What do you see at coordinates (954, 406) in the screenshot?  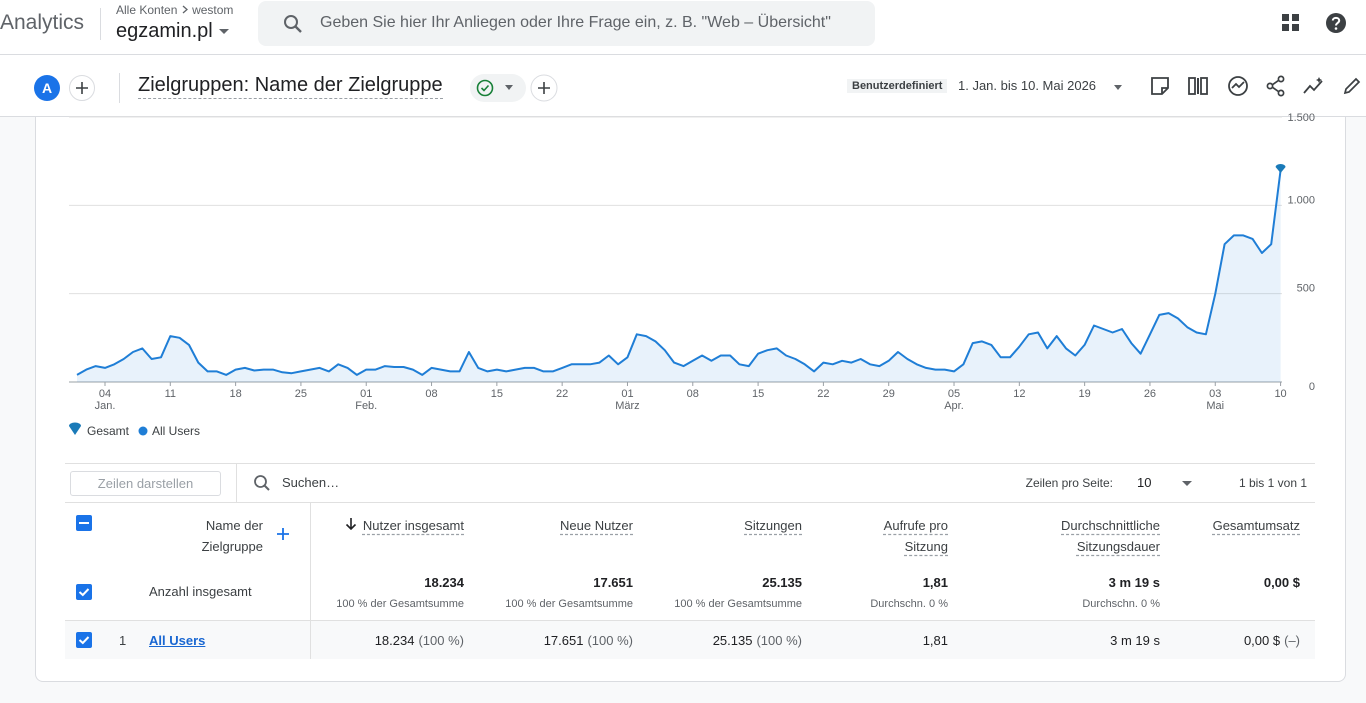 I see `x-tick-month: Apr.` at bounding box center [954, 406].